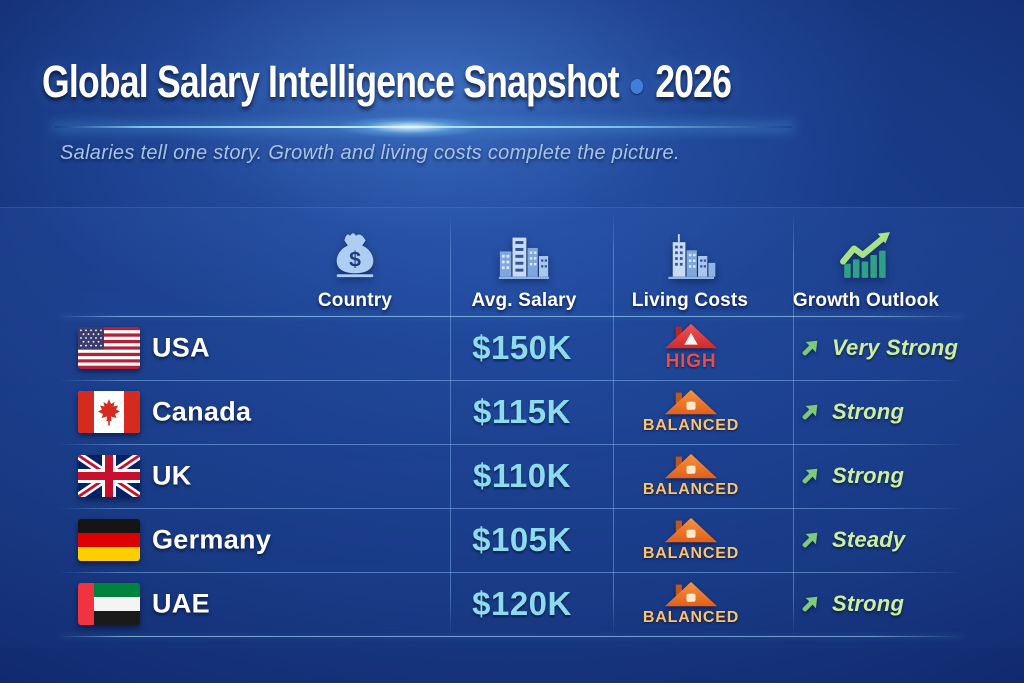 This screenshot has width=1024, height=683. What do you see at coordinates (109, 540) in the screenshot?
I see `germany-flag-icon` at bounding box center [109, 540].